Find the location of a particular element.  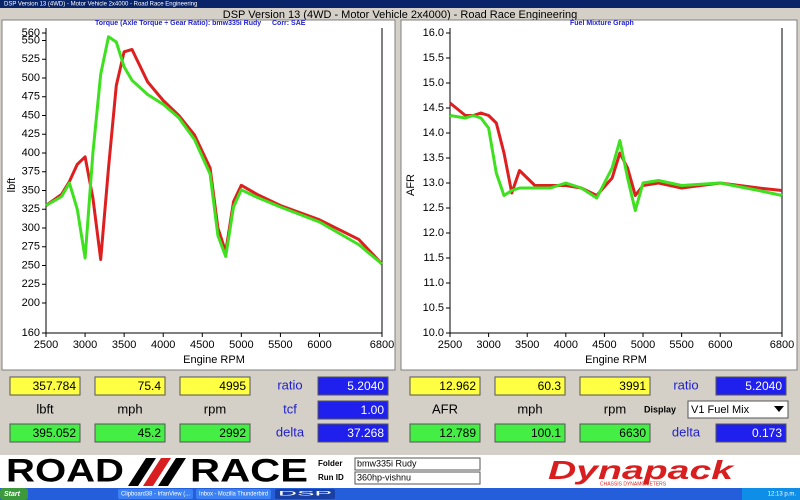

readout-side-value: 0.173 is located at coordinates (767, 433).